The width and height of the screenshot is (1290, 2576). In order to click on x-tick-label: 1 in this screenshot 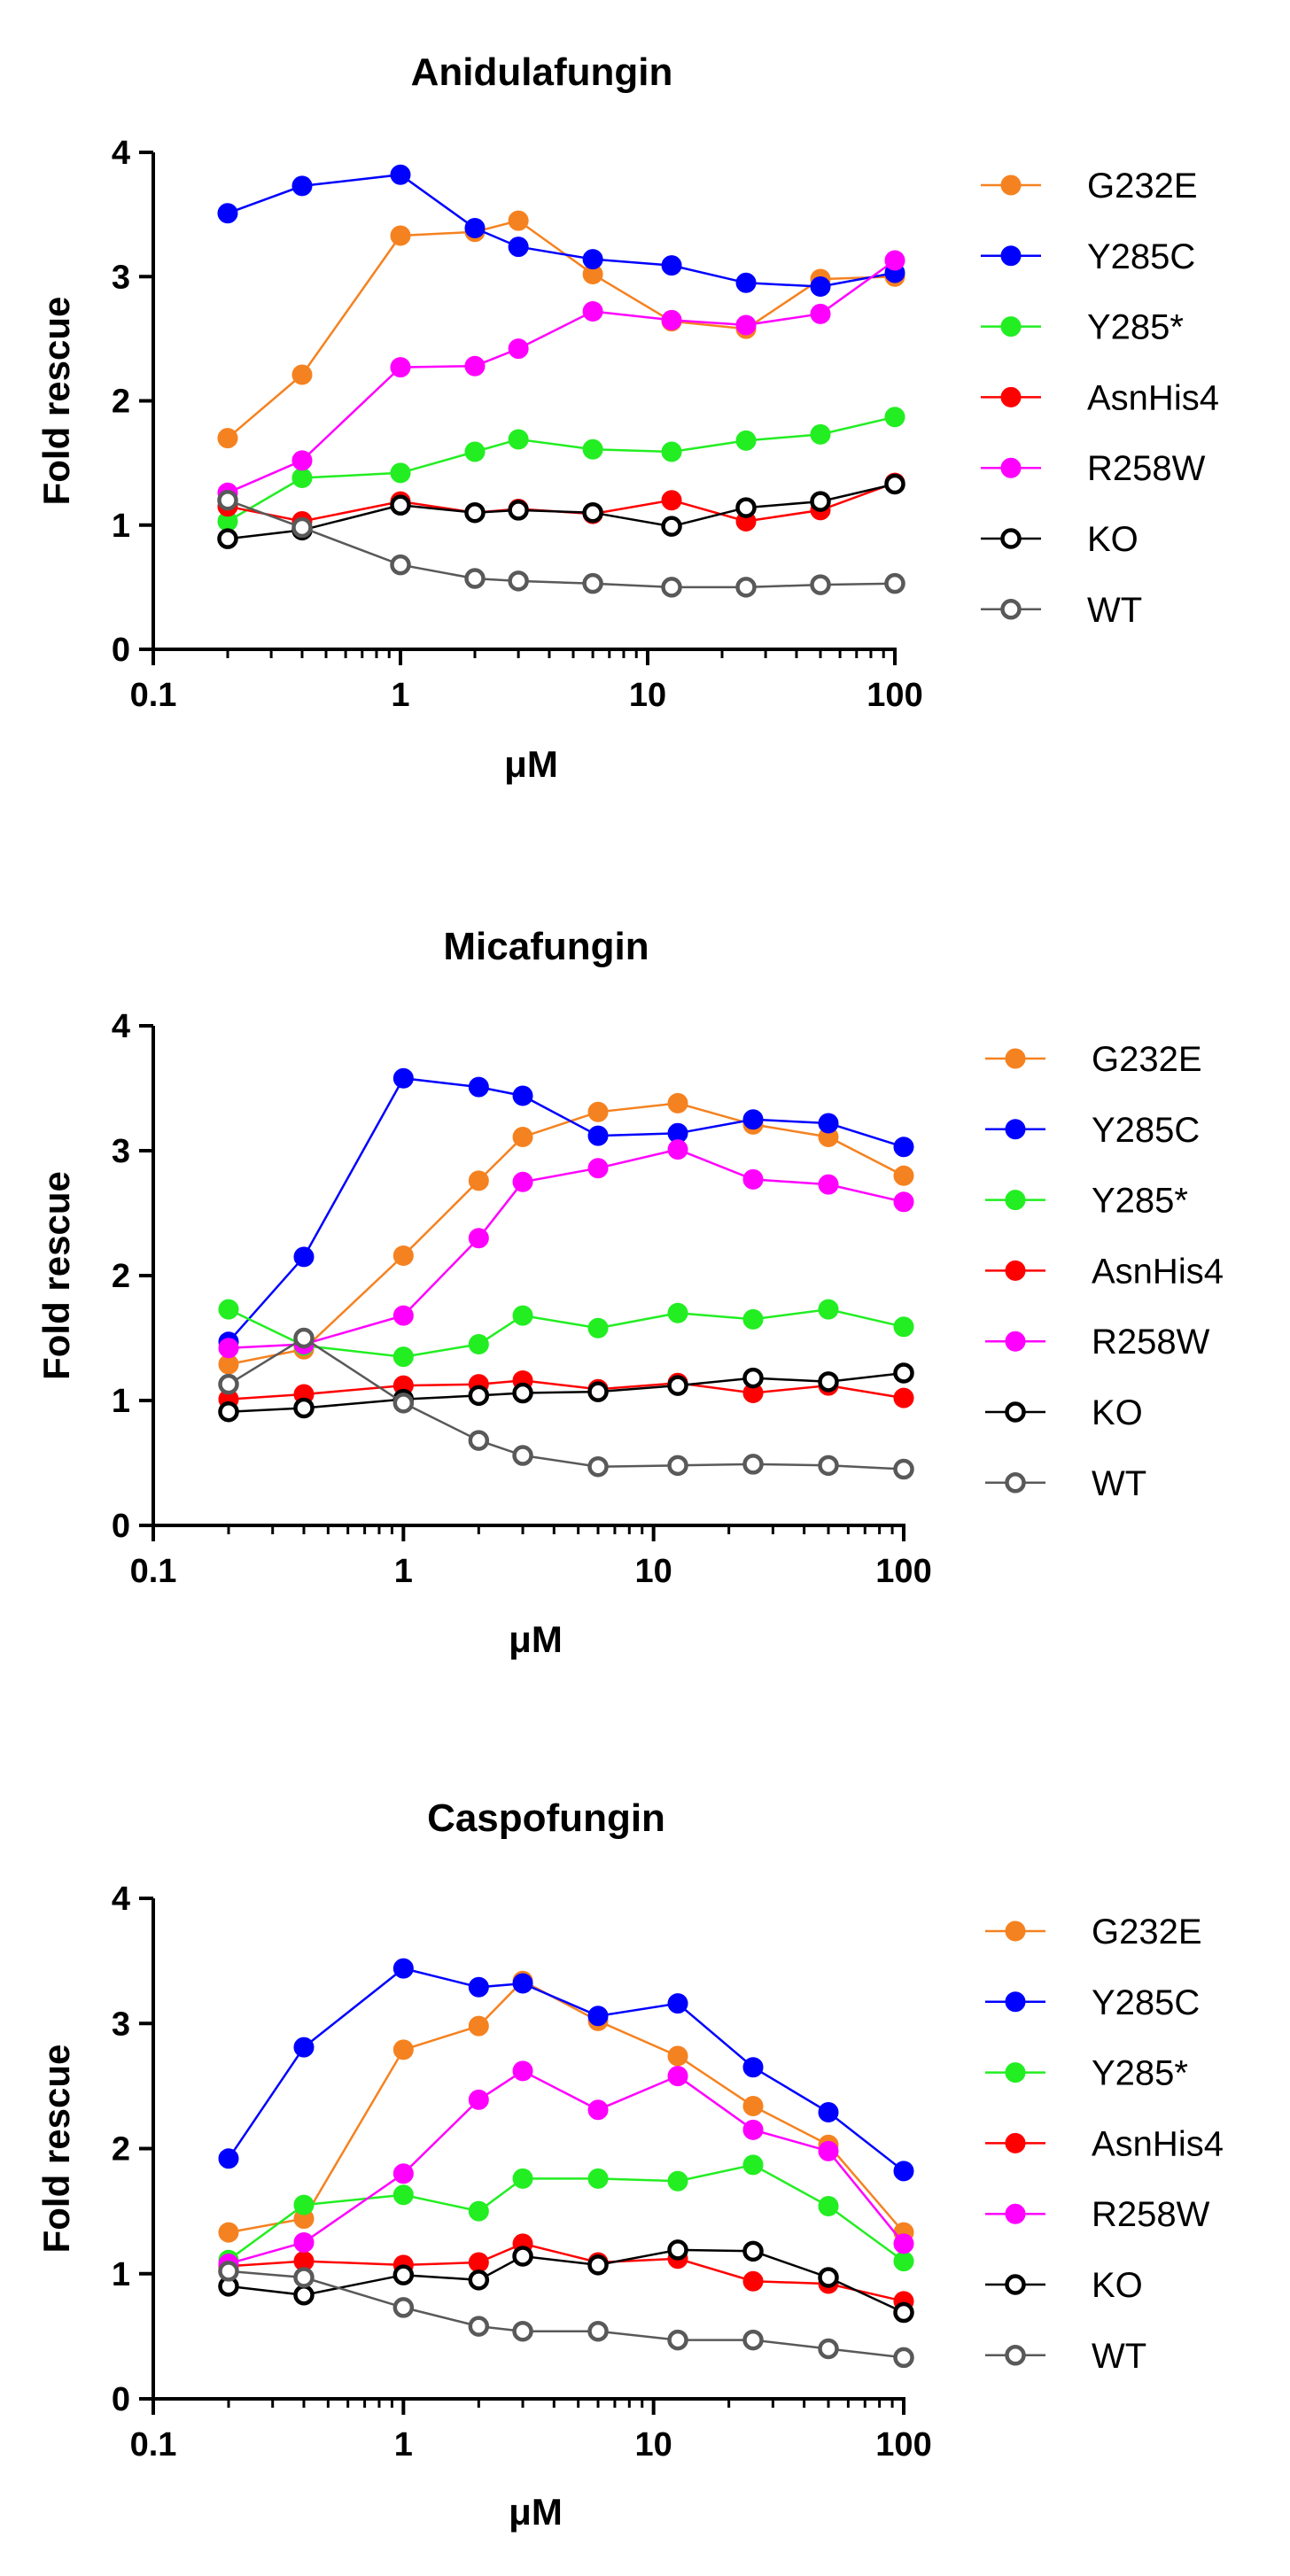, I will do `click(403, 1571)`.